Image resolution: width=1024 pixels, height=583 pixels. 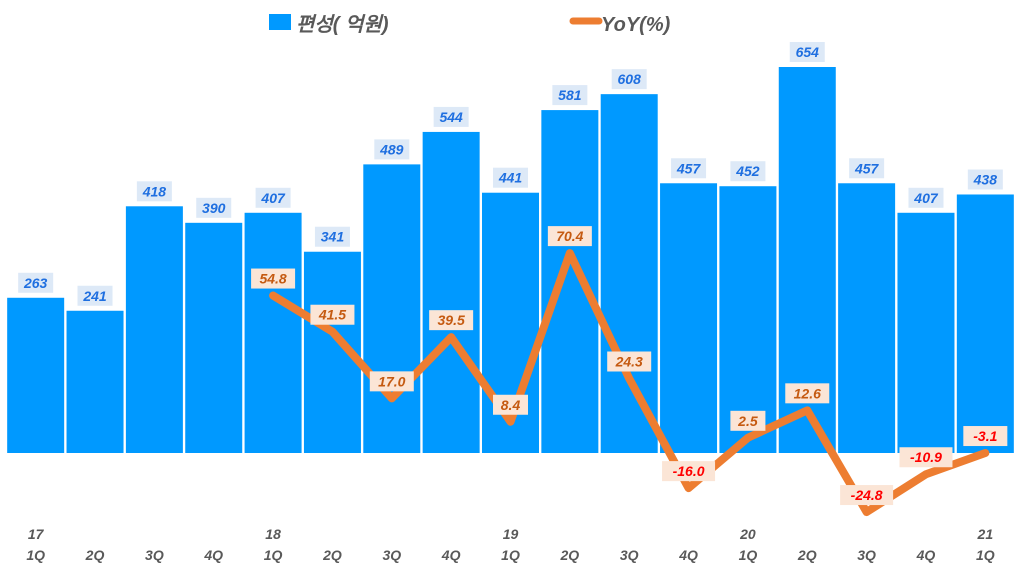 I want to click on bar-label: 438, so click(x=985, y=179).